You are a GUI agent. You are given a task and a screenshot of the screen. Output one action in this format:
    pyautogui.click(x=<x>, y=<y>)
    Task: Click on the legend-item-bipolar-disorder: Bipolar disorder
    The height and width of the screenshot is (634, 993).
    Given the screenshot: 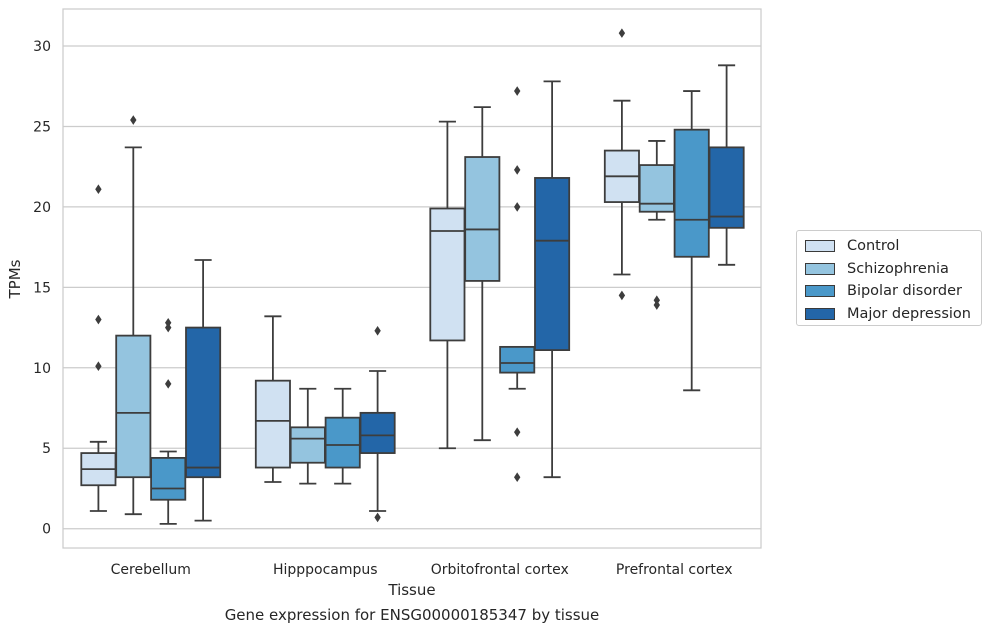 What is the action you would take?
    pyautogui.click(x=889, y=291)
    